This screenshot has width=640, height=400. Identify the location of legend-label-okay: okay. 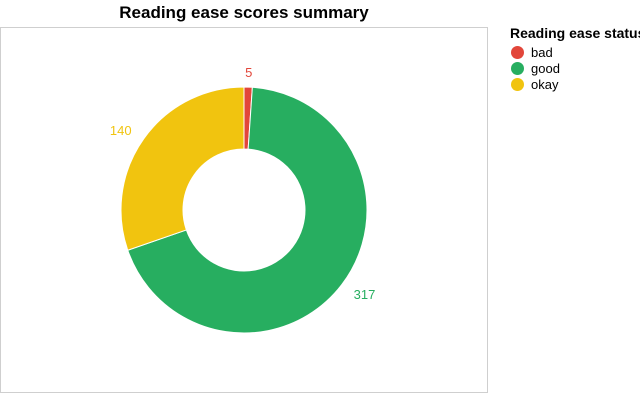
(545, 84).